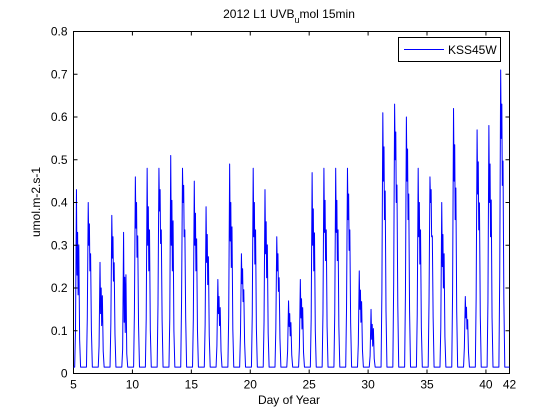 This screenshot has width=560, height=420. Describe the element at coordinates (368, 385) in the screenshot. I see `x-tick-label: 30` at that location.